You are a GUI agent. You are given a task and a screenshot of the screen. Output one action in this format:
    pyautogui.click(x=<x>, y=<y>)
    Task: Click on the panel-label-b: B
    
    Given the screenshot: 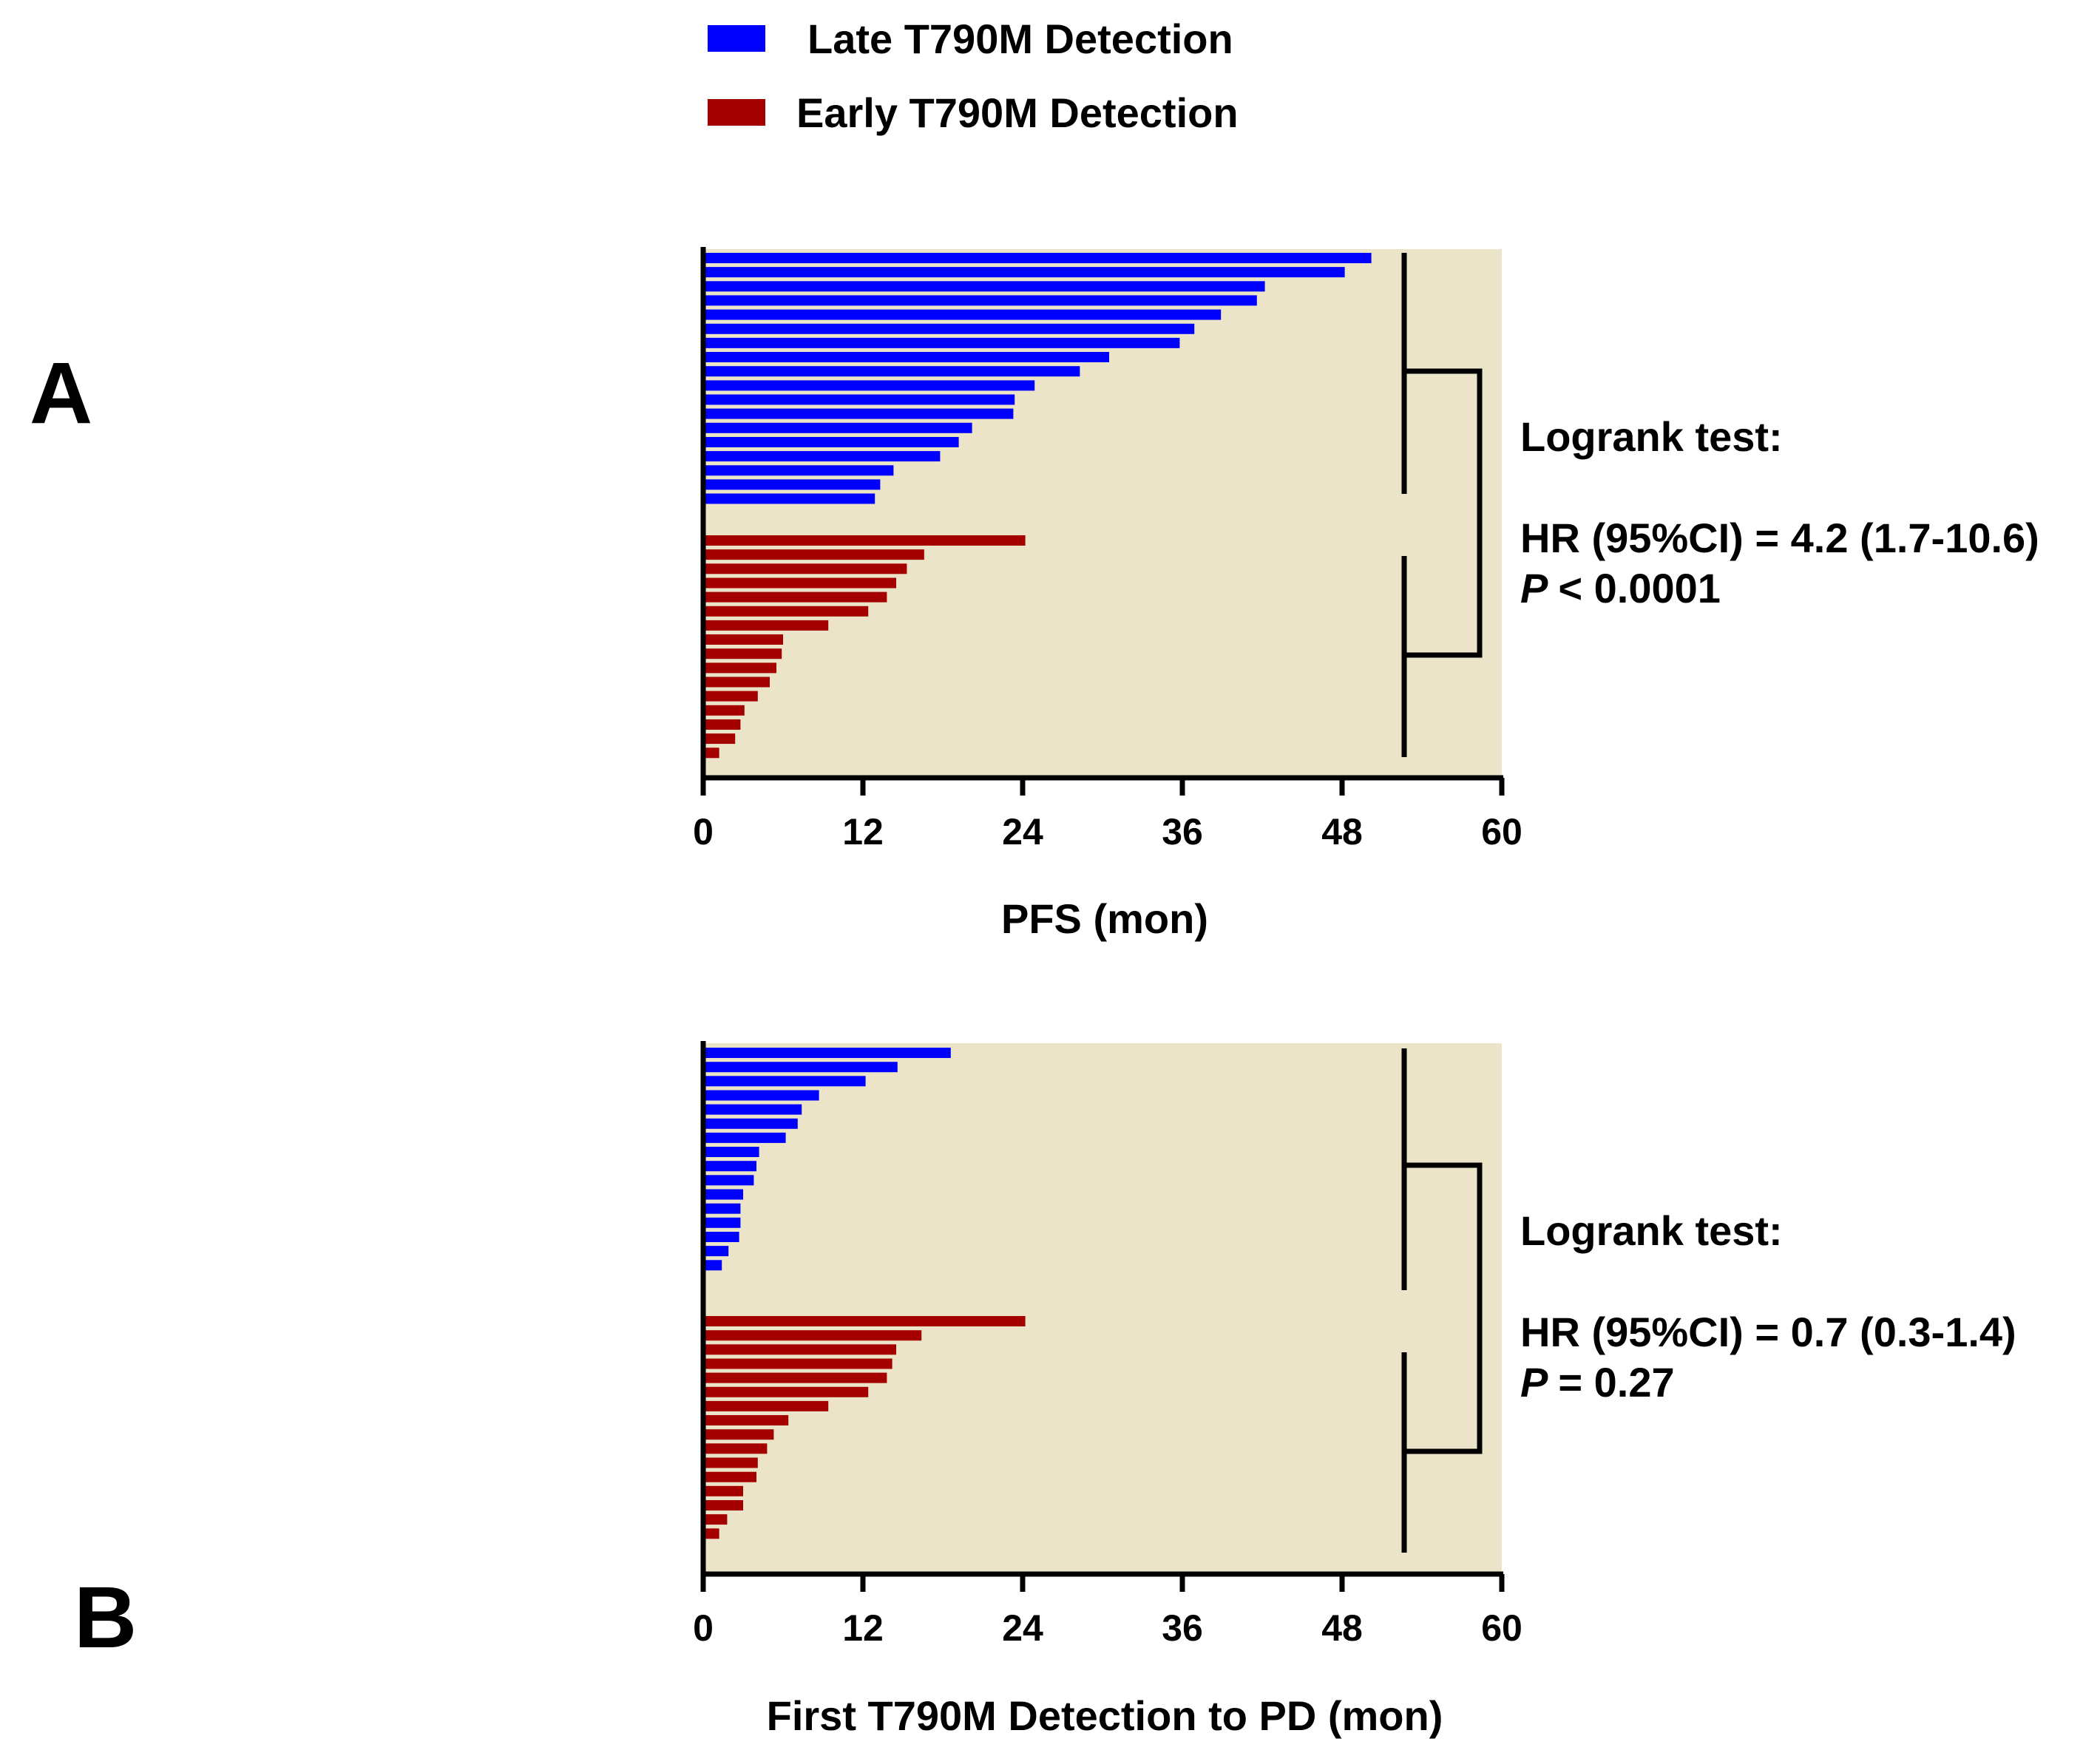 What is the action you would take?
    pyautogui.click(x=106, y=1618)
    